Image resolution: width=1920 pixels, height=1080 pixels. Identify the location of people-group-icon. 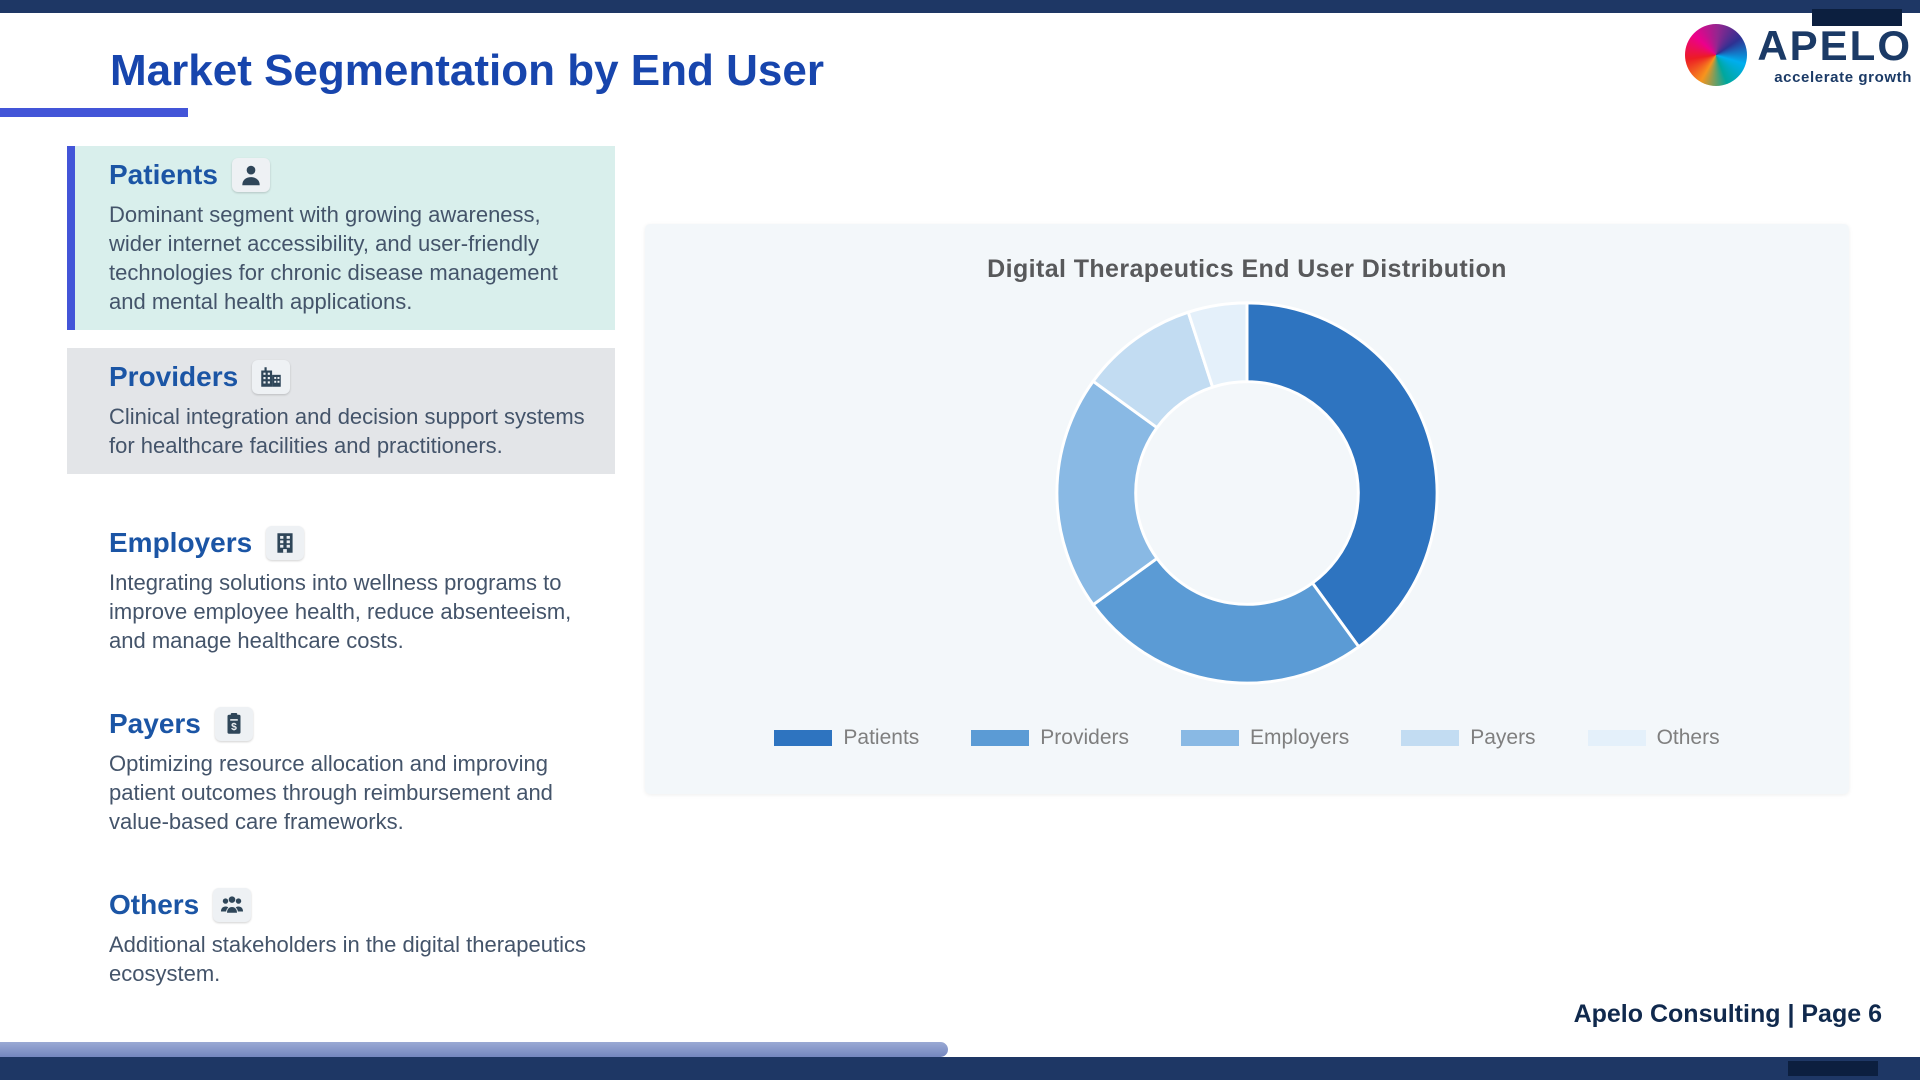
(232, 905).